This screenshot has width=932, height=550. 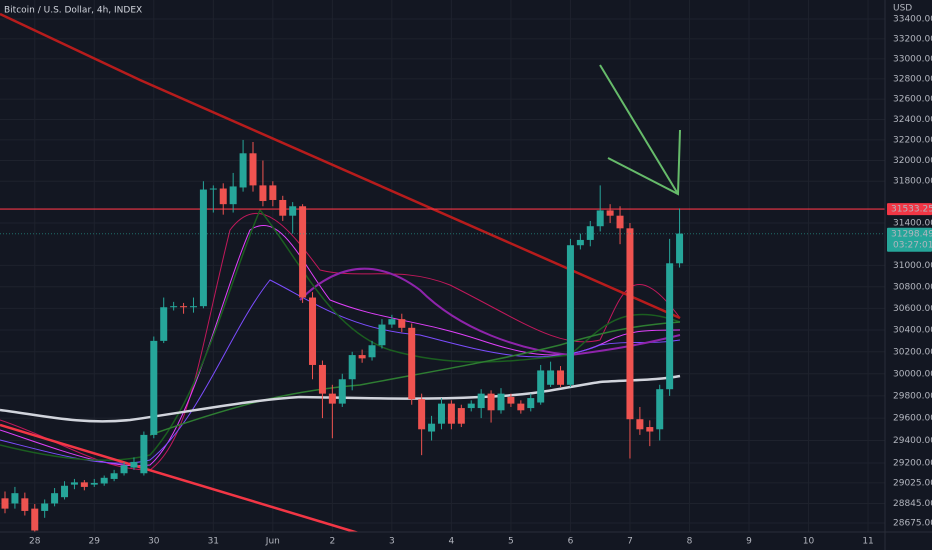 What do you see at coordinates (644, 162) in the screenshot?
I see `arrow-head` at bounding box center [644, 162].